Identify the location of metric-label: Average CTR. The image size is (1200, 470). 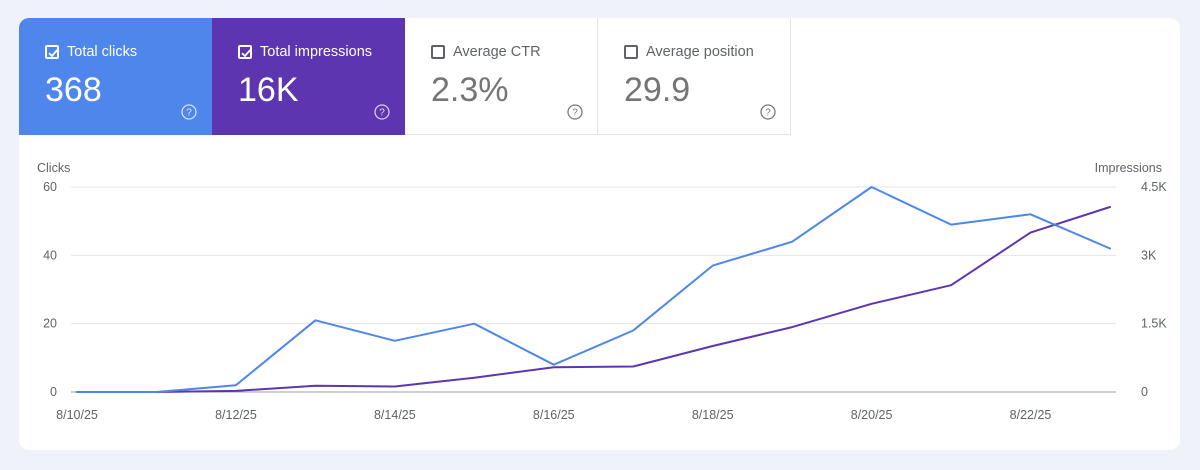
(497, 52).